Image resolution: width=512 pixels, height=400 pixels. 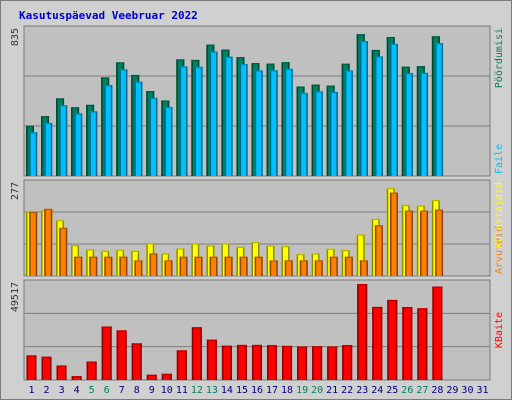 What do you see at coordinates (242, 390) in the screenshot?
I see `x-tick-label: 15` at bounding box center [242, 390].